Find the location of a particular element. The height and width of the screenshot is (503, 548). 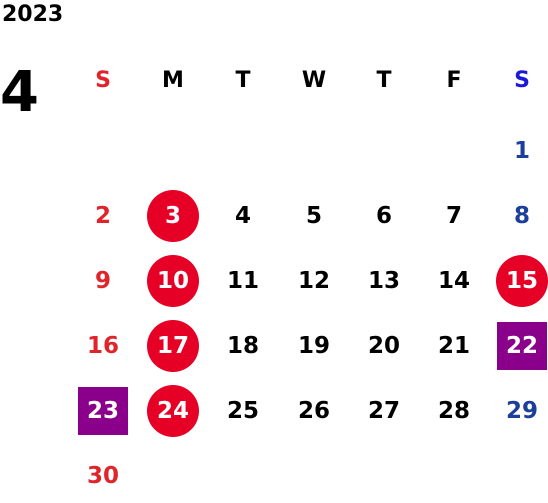

weekday-header-6: S is located at coordinates (522, 80).